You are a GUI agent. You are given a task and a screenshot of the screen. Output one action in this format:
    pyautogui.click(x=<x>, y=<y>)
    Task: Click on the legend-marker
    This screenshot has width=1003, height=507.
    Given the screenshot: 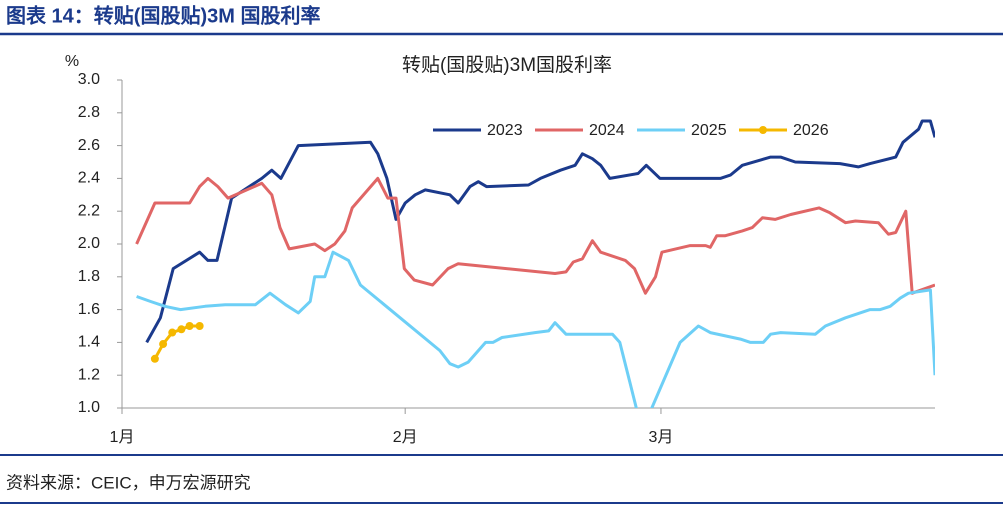 What is the action you would take?
    pyautogui.click(x=763, y=130)
    